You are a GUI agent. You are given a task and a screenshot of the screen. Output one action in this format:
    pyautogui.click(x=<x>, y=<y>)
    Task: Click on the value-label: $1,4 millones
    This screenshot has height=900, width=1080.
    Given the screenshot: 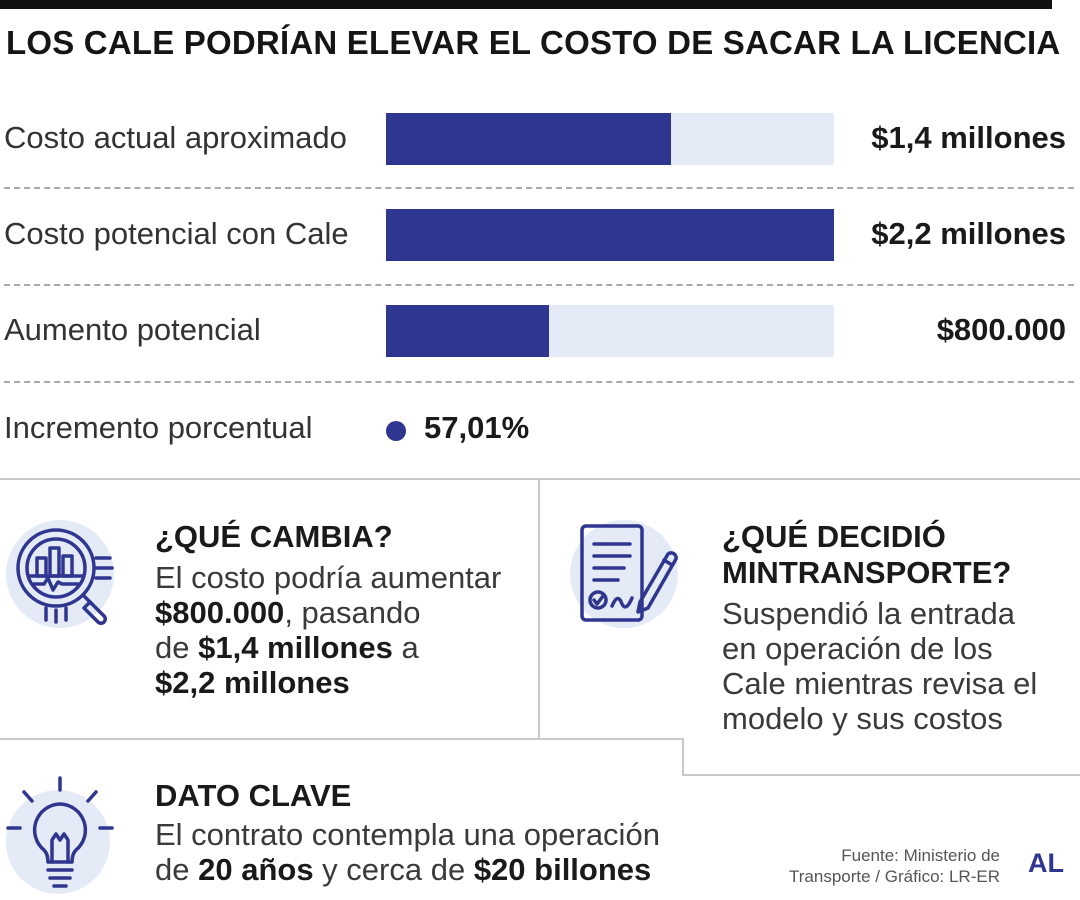 What is the action you would take?
    pyautogui.click(x=968, y=137)
    